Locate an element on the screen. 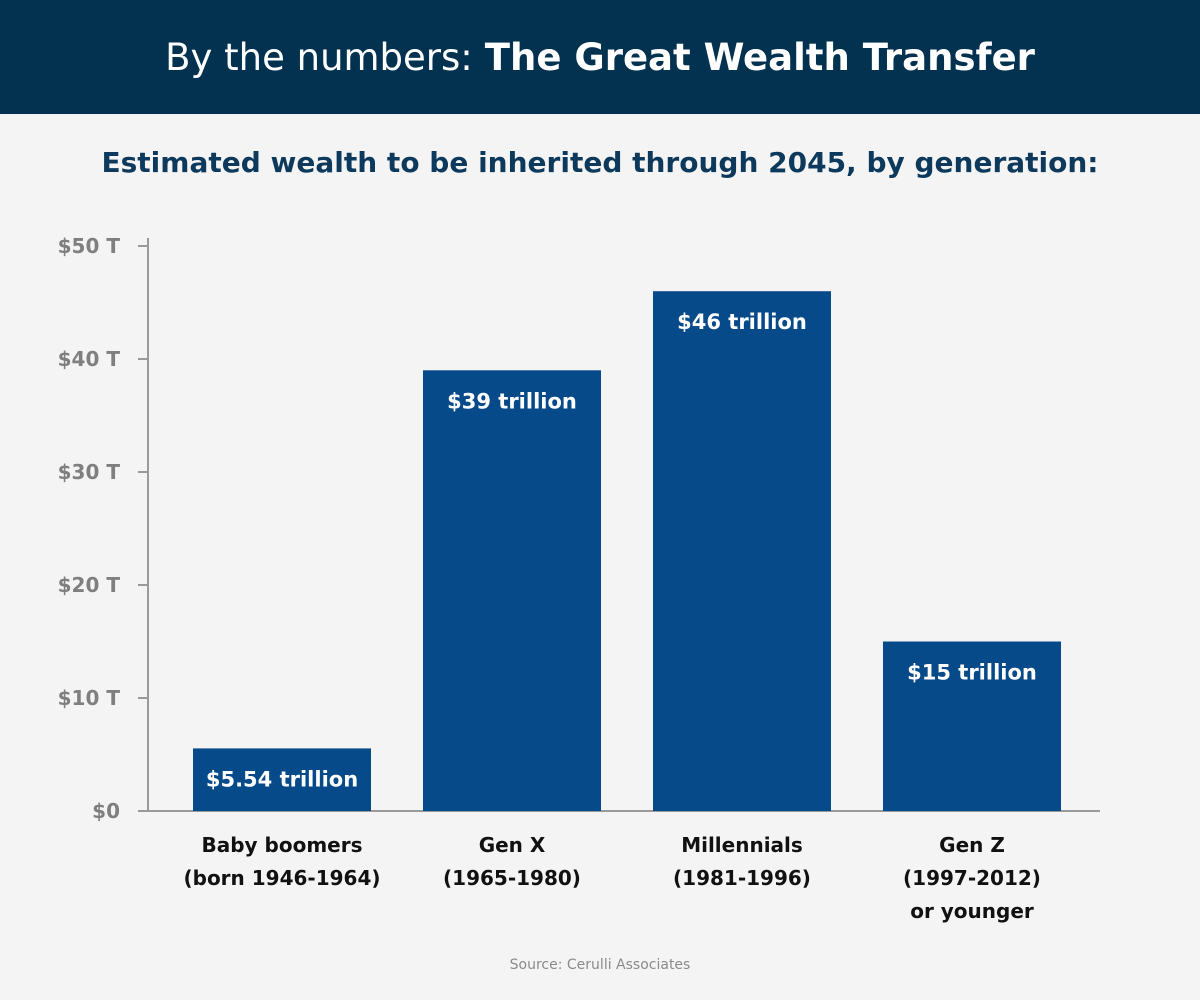  y-tick-label: $30 T is located at coordinates (89, 472).